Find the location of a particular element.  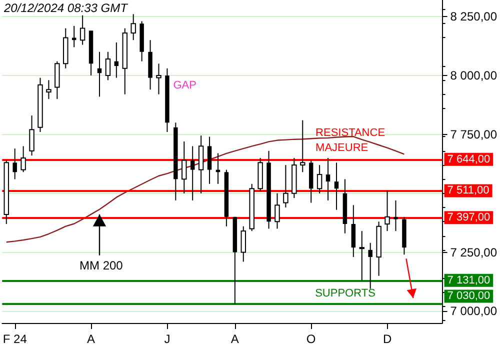

annotation: RESISTANCE MAJEURE is located at coordinates (352, 140).